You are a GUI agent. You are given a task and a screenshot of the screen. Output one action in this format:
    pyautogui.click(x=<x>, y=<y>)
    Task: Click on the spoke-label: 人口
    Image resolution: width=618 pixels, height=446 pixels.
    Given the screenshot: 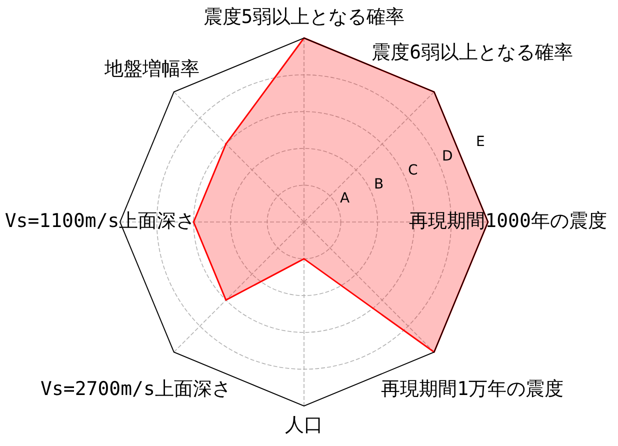 What is the action you would take?
    pyautogui.click(x=304, y=425)
    